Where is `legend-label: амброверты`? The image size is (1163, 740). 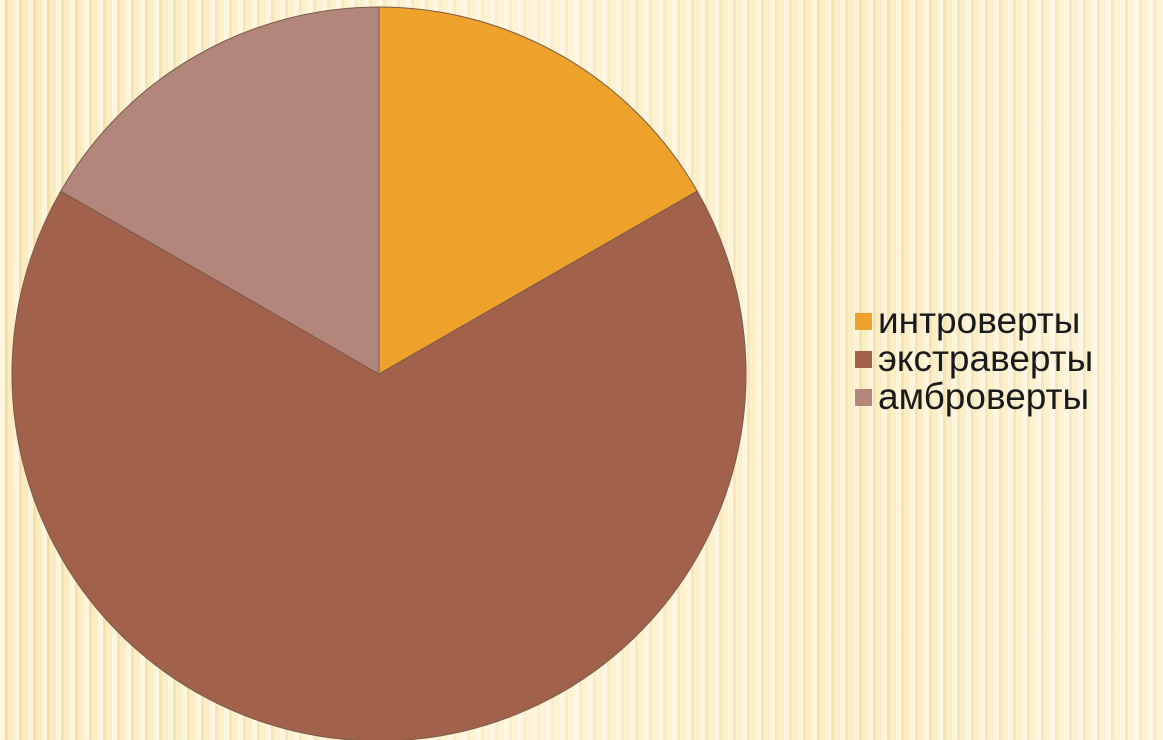 legend-label: амброверты is located at coordinates (984, 396).